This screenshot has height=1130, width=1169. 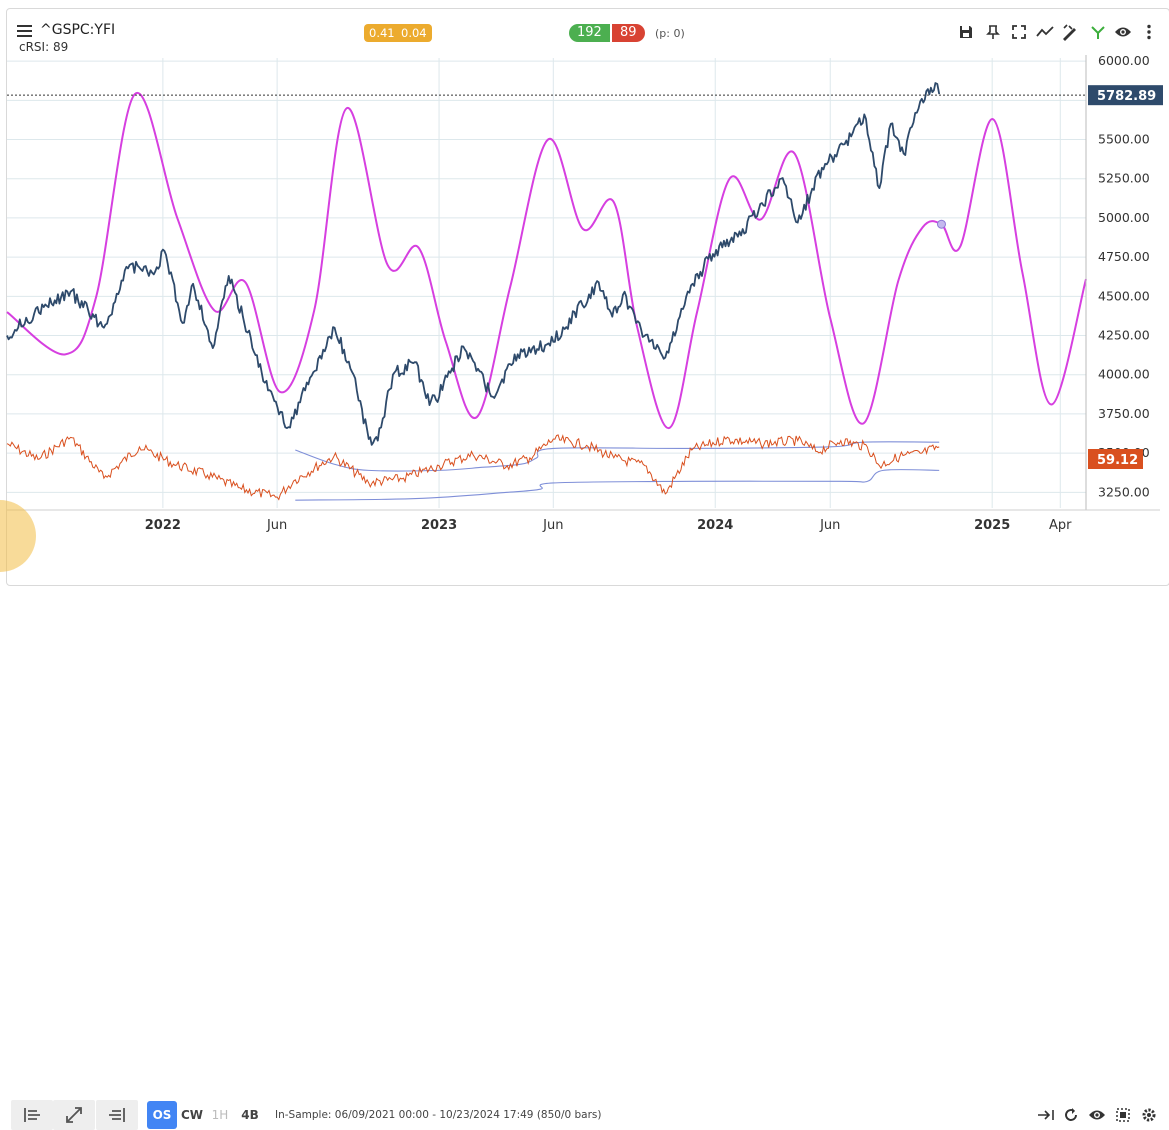 What do you see at coordinates (1046, 1115) in the screenshot?
I see `goto-end-icon` at bounding box center [1046, 1115].